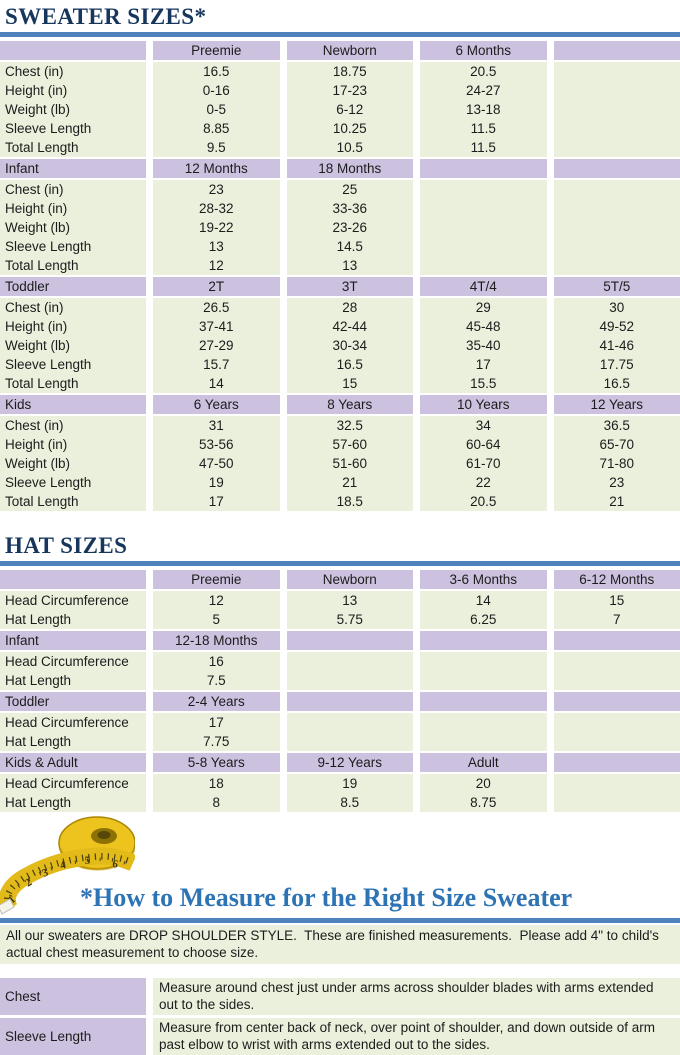 This screenshot has height=1055, width=680. What do you see at coordinates (216, 227) in the screenshot?
I see `value-cell: 19-22` at bounding box center [216, 227].